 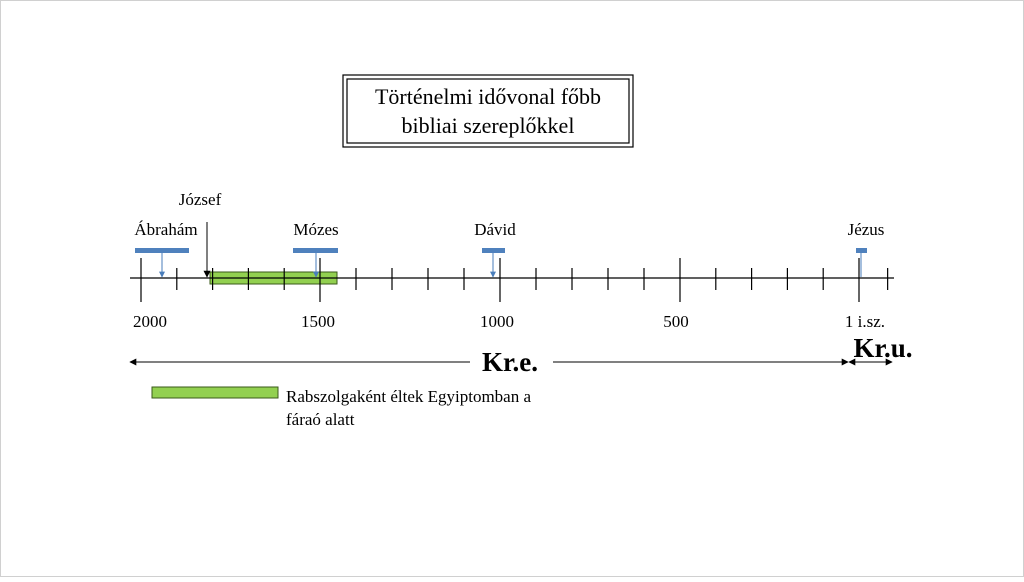 I want to click on axis-label: 500, so click(x=676, y=321).